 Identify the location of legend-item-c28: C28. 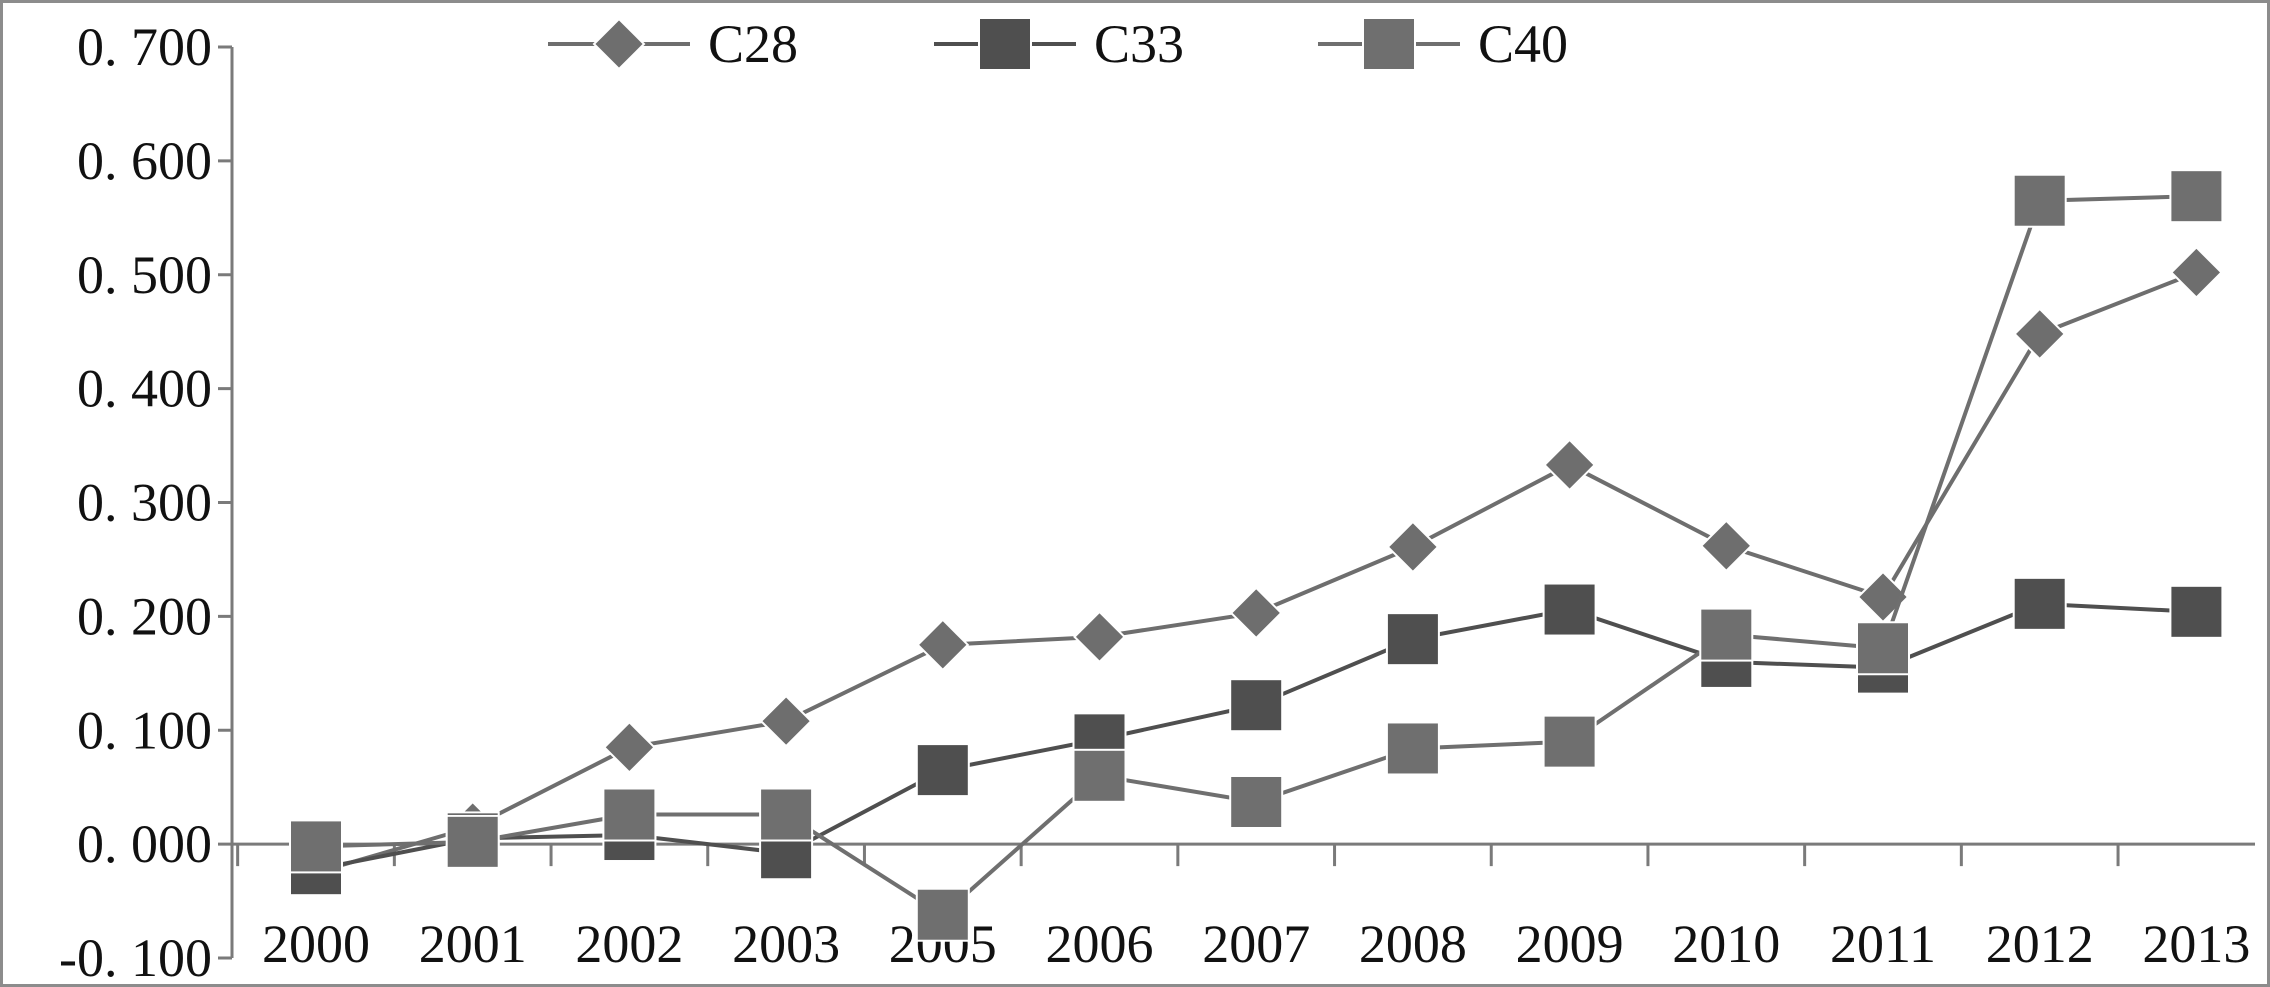
(673, 44).